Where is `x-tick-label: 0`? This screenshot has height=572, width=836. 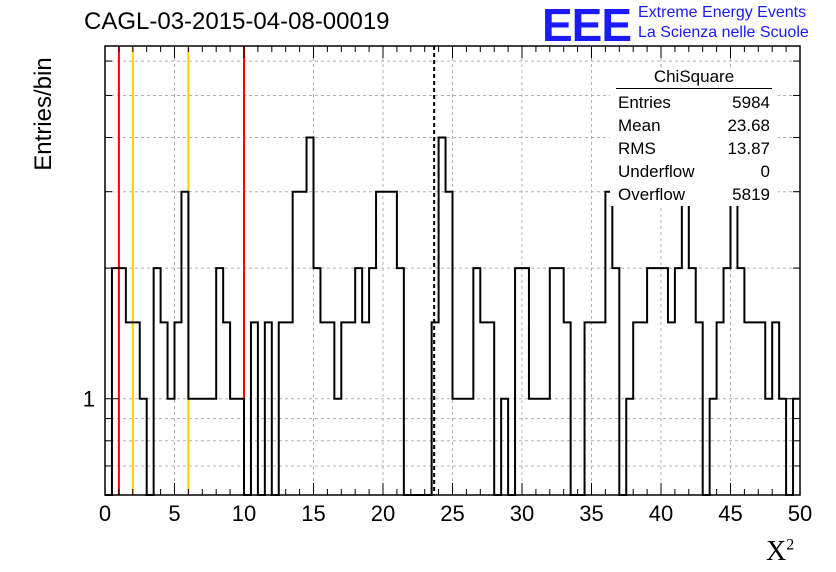 x-tick-label: 0 is located at coordinates (105, 513).